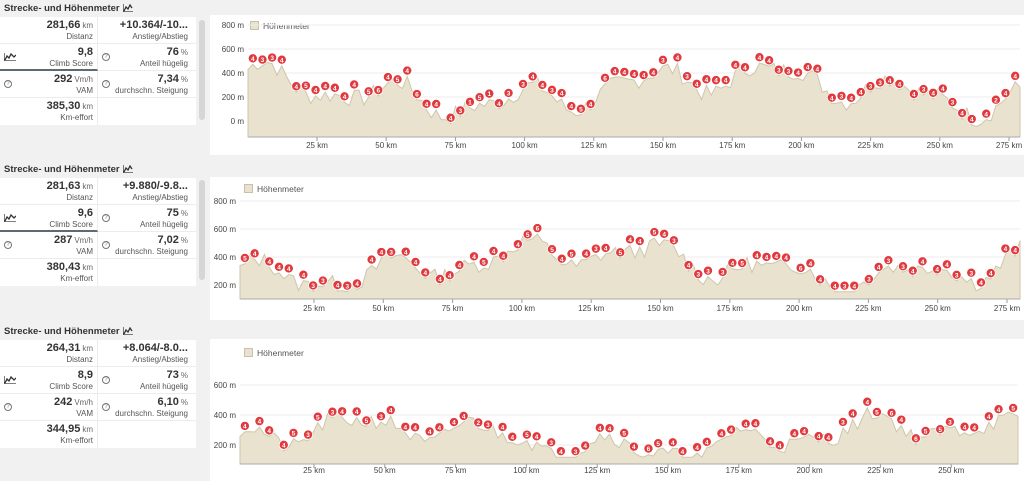 This screenshot has width=1024, height=481. Describe the element at coordinates (49, 218) in the screenshot. I see `climb-score-tab: 9,6 Climb Score` at that location.